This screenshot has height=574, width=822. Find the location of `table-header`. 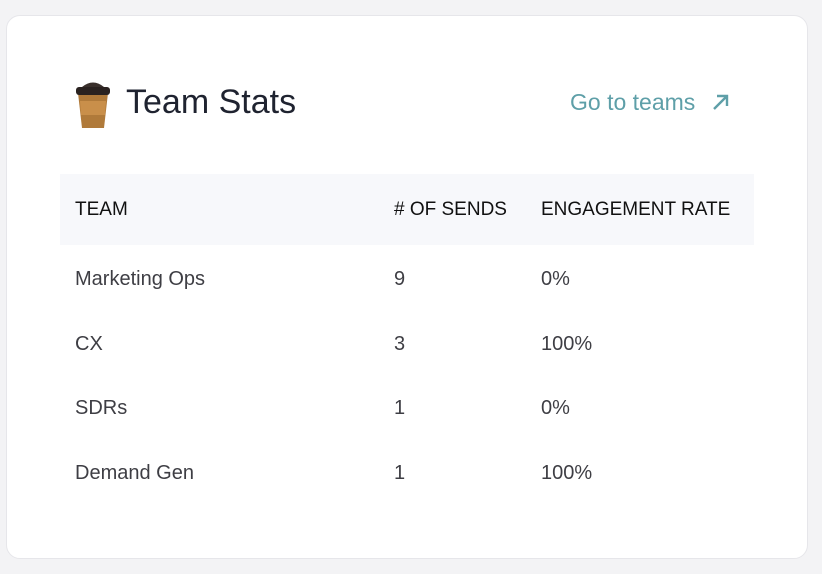

table-header is located at coordinates (407, 209).